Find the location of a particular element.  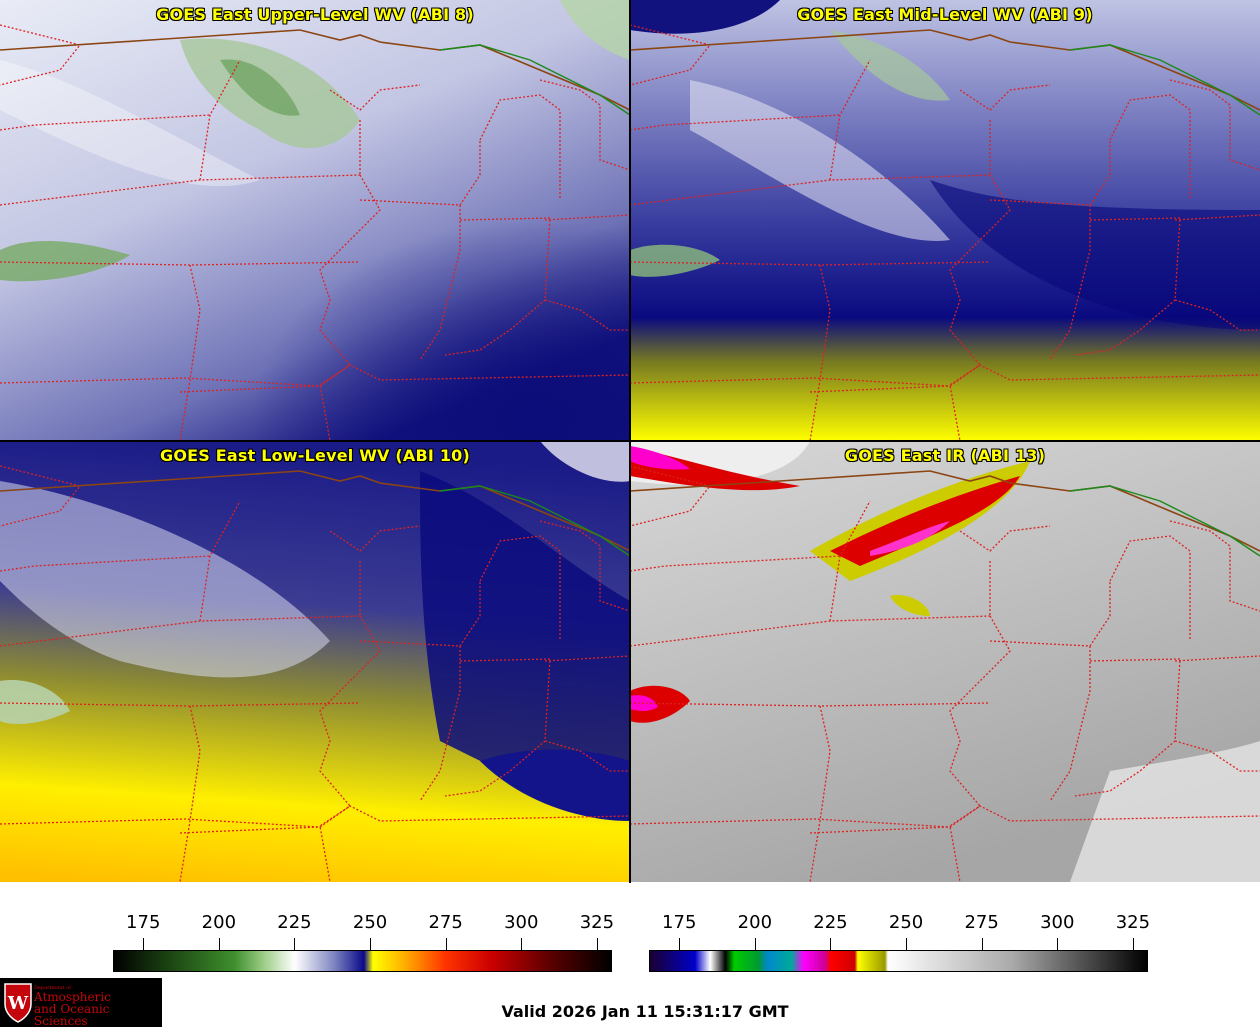

aos-logo-line1: Department of is located at coordinates (52, 988).